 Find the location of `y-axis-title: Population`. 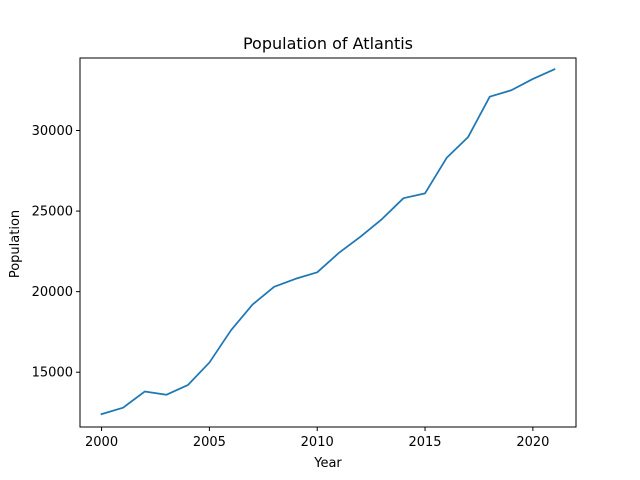

y-axis-title: Population is located at coordinates (15, 244).